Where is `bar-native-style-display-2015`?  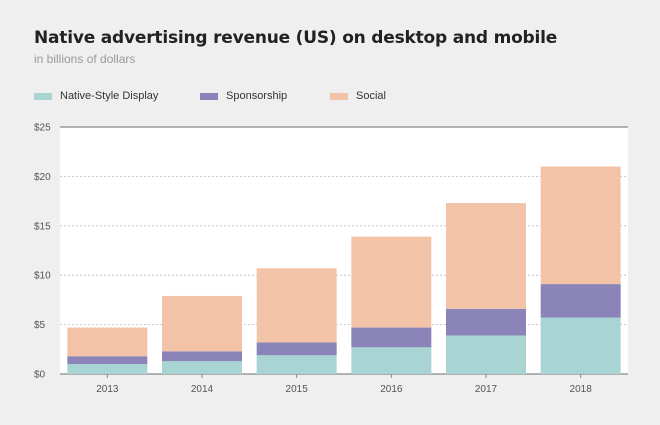
bar-native-style-display-2015 is located at coordinates (296, 364).